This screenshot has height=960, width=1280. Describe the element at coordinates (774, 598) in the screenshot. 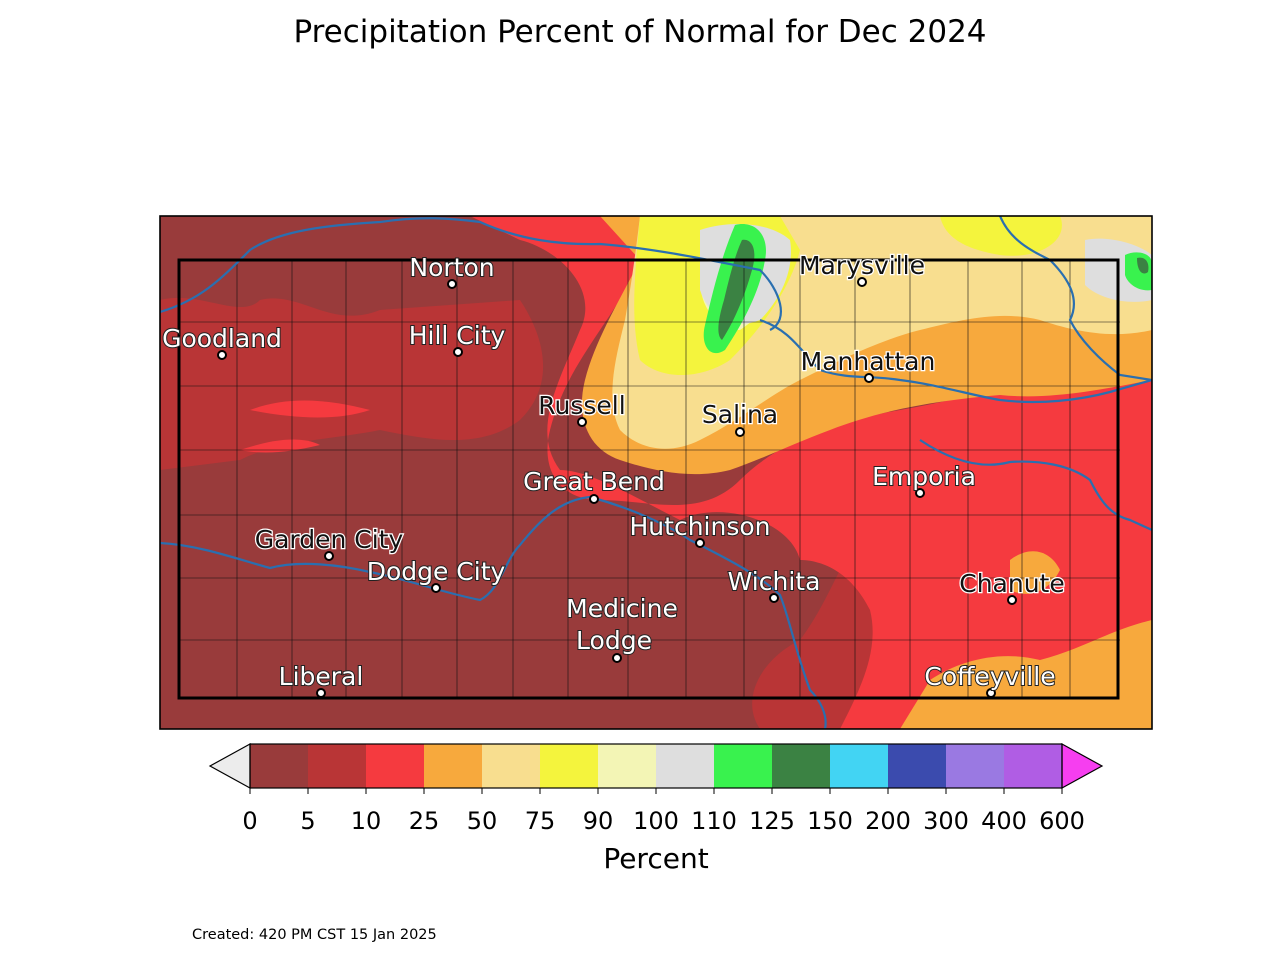

I see `city-marker-wichita` at that location.